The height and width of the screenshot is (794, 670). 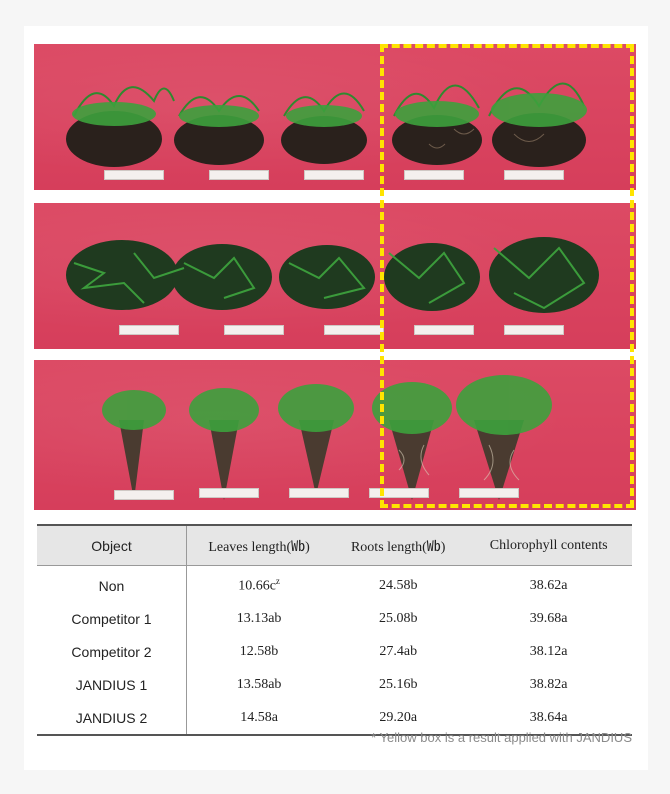 I want to click on row-chlorophyll: 39.68a, so click(x=548, y=618).